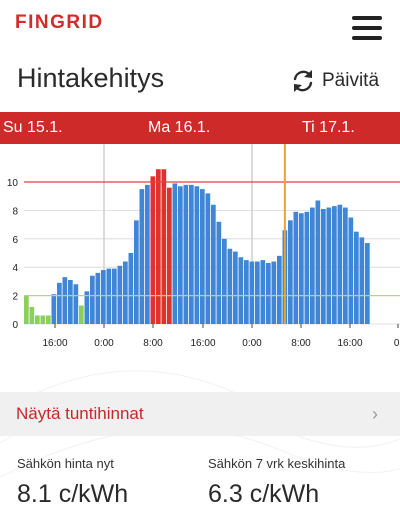 The height and width of the screenshot is (520, 400). What do you see at coordinates (397, 343) in the screenshot?
I see `x-tick-label: 0:` at bounding box center [397, 343].